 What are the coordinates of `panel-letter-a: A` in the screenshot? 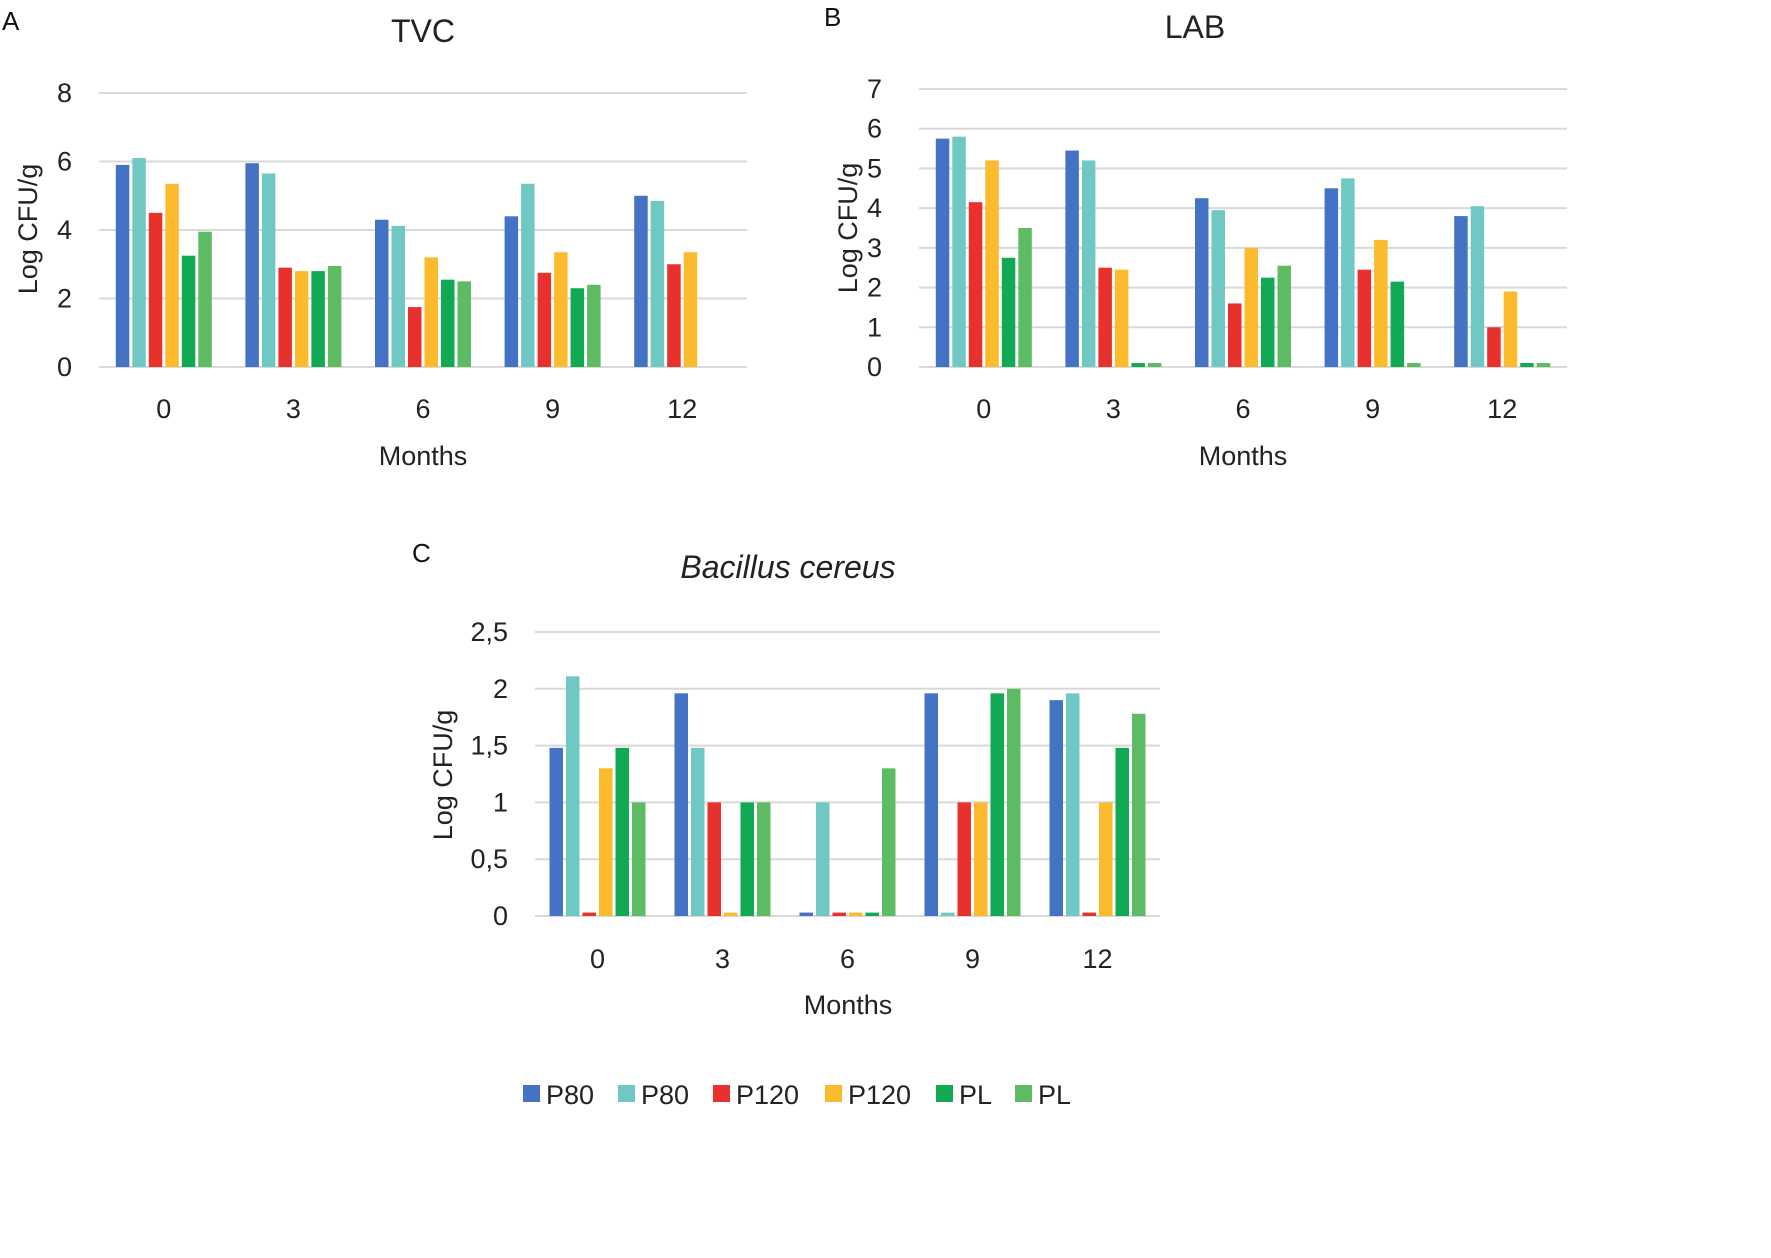 It's located at (11, 21).